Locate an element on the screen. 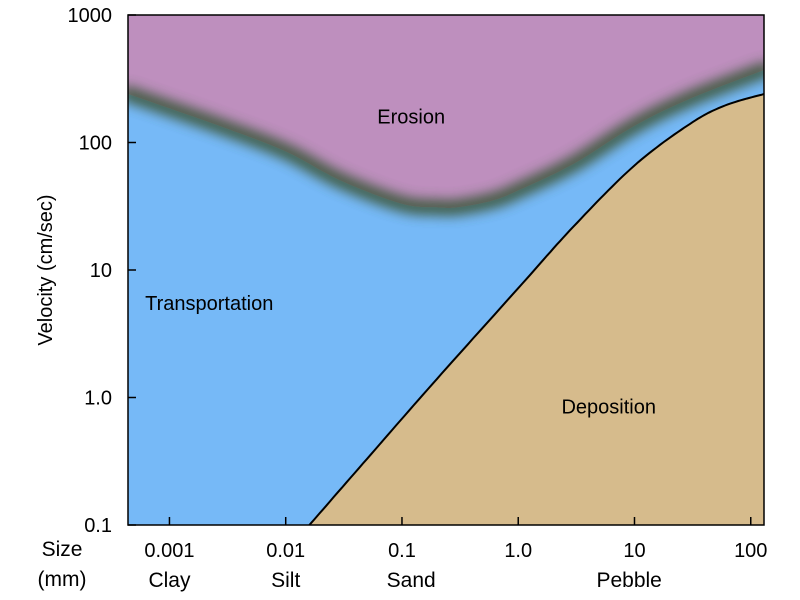 The height and width of the screenshot is (600, 800). size-class-label-clay: Clay is located at coordinates (169, 580).